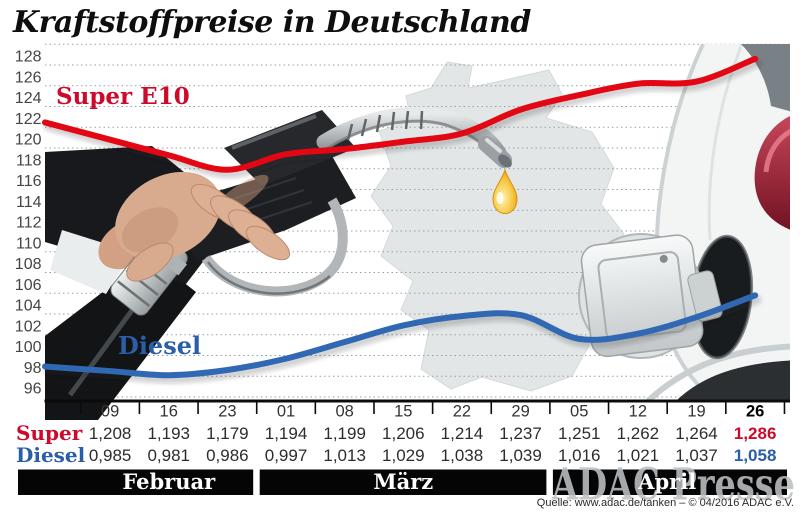 The width and height of the screenshot is (800, 522). Describe the element at coordinates (160, 345) in the screenshot. I see `legend-diesel: Diesel` at that location.